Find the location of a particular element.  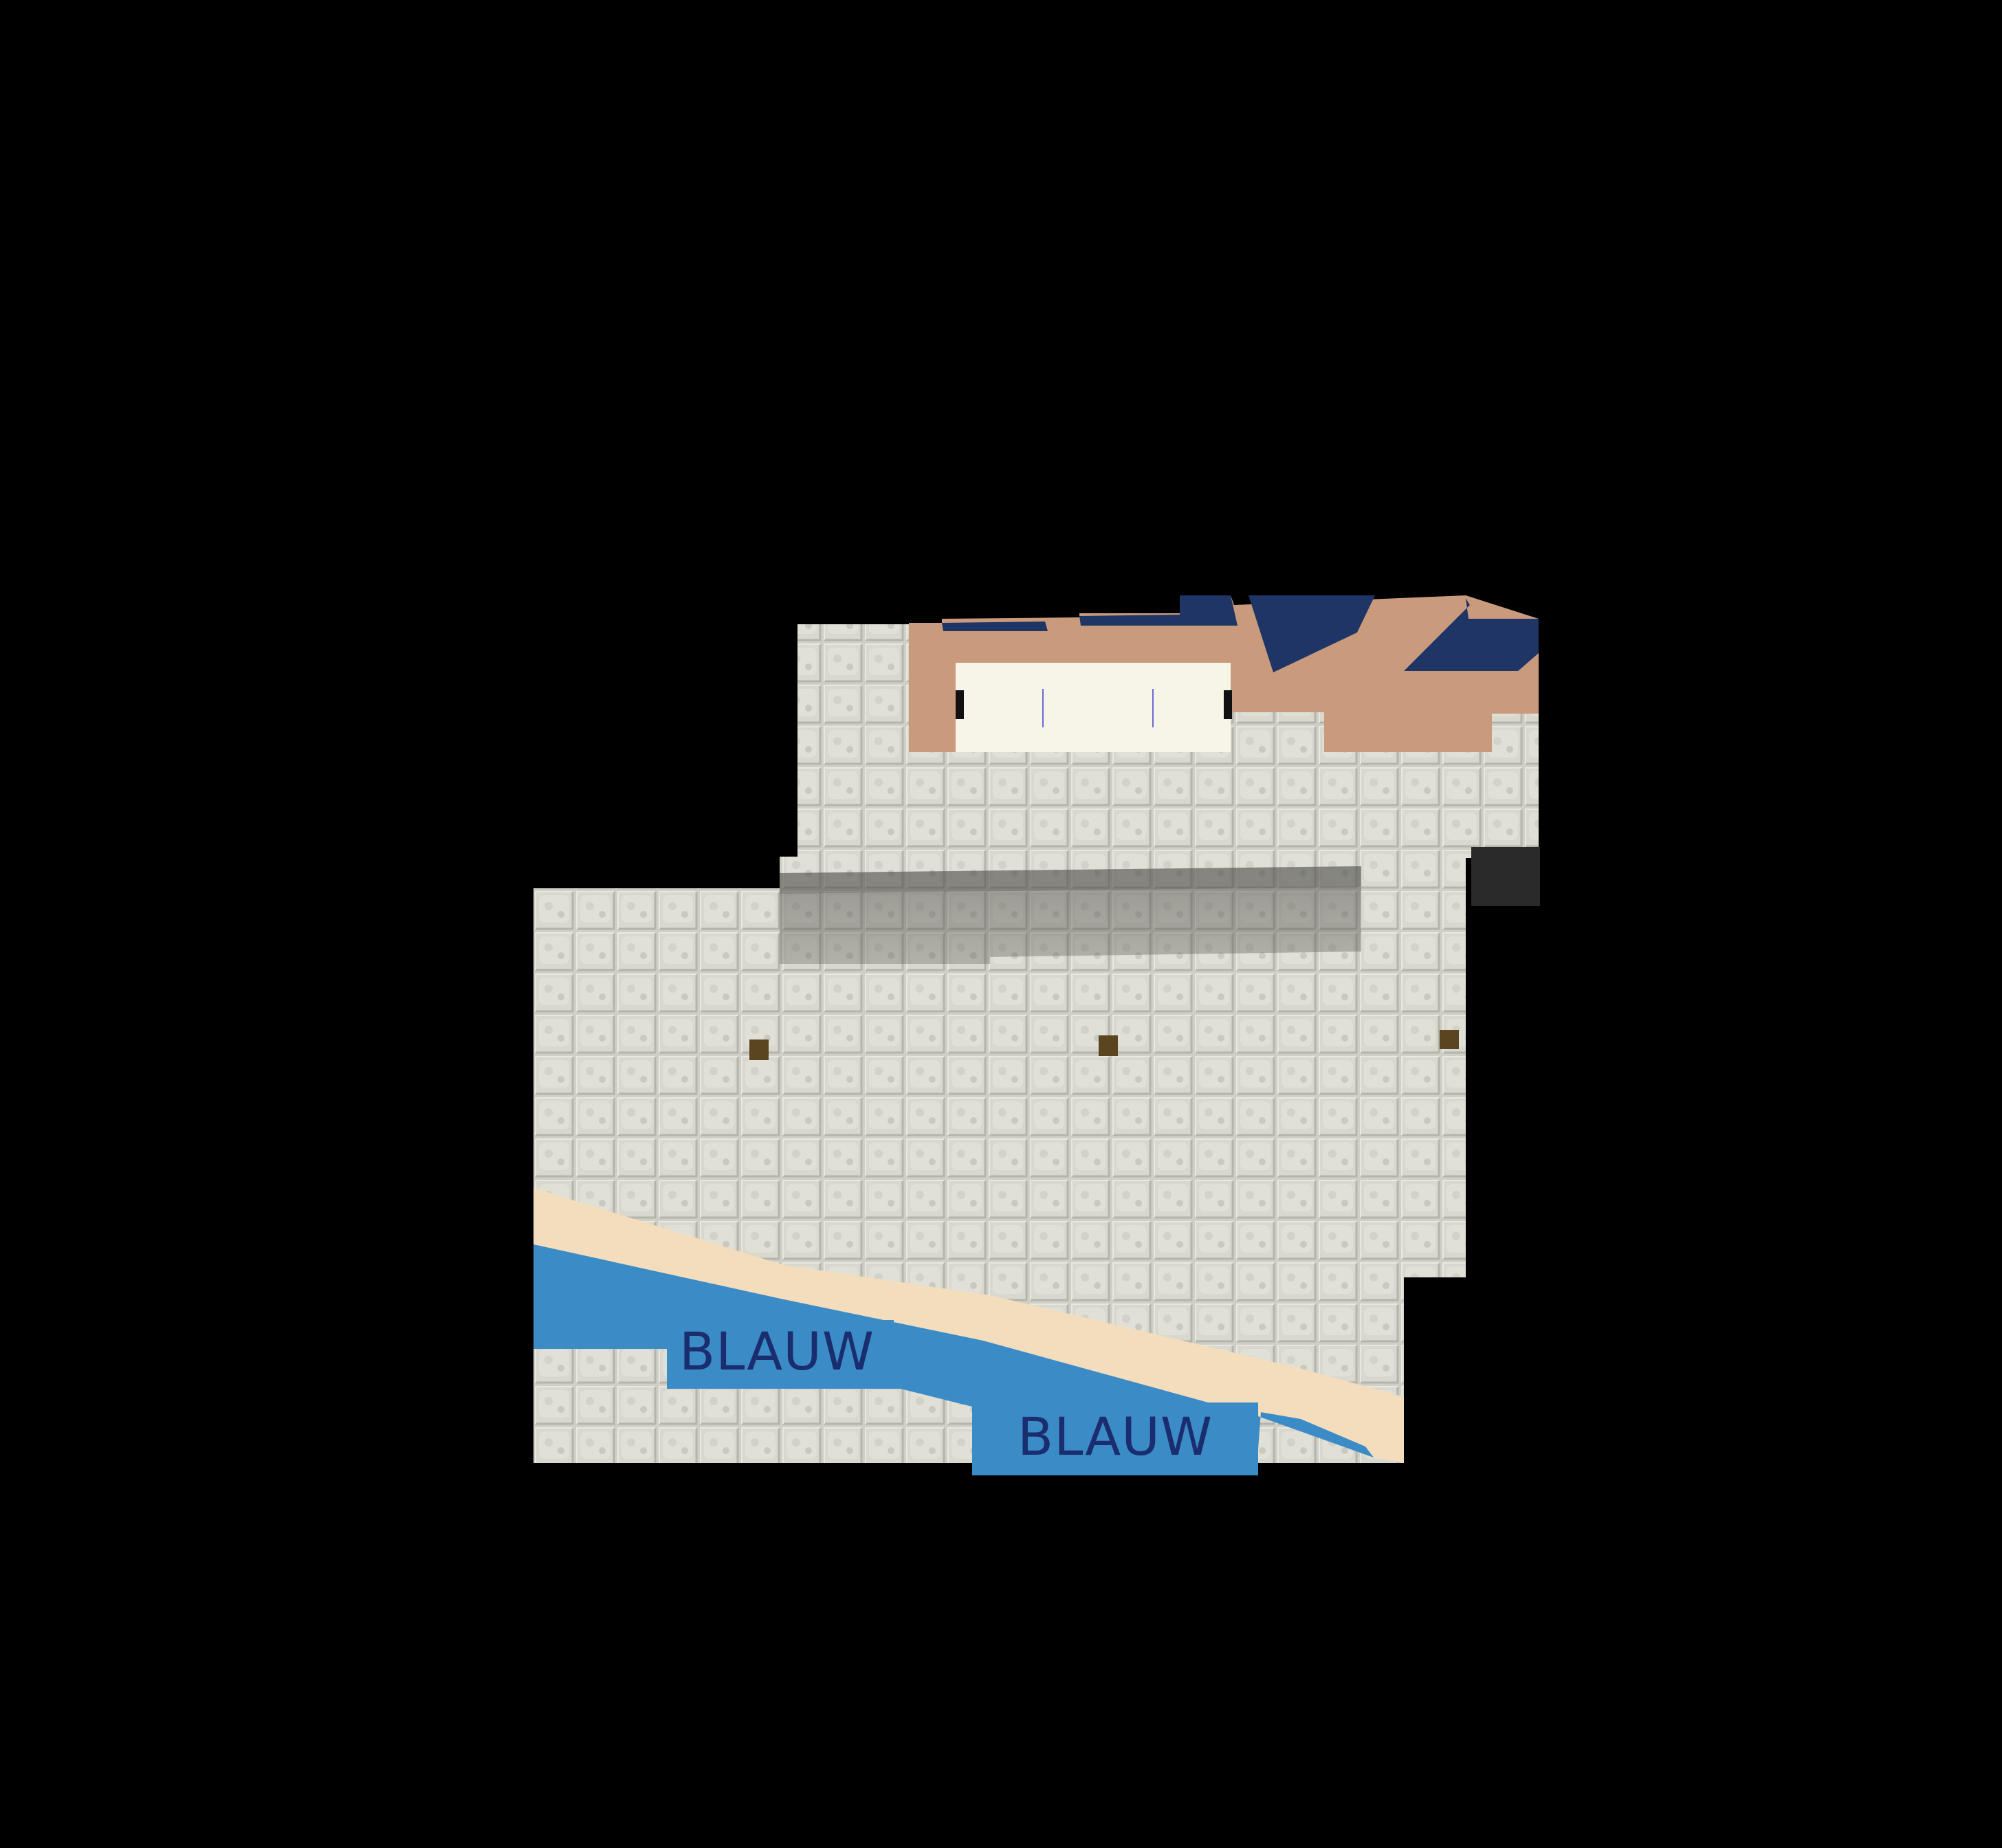

building-roof is located at coordinates (1224, 673).